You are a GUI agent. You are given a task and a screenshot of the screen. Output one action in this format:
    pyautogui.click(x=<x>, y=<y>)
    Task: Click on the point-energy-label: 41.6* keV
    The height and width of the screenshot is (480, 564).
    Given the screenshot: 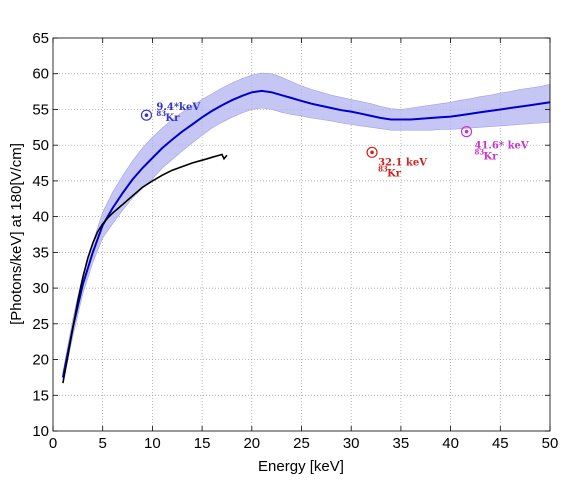 What is the action you would take?
    pyautogui.click(x=502, y=146)
    